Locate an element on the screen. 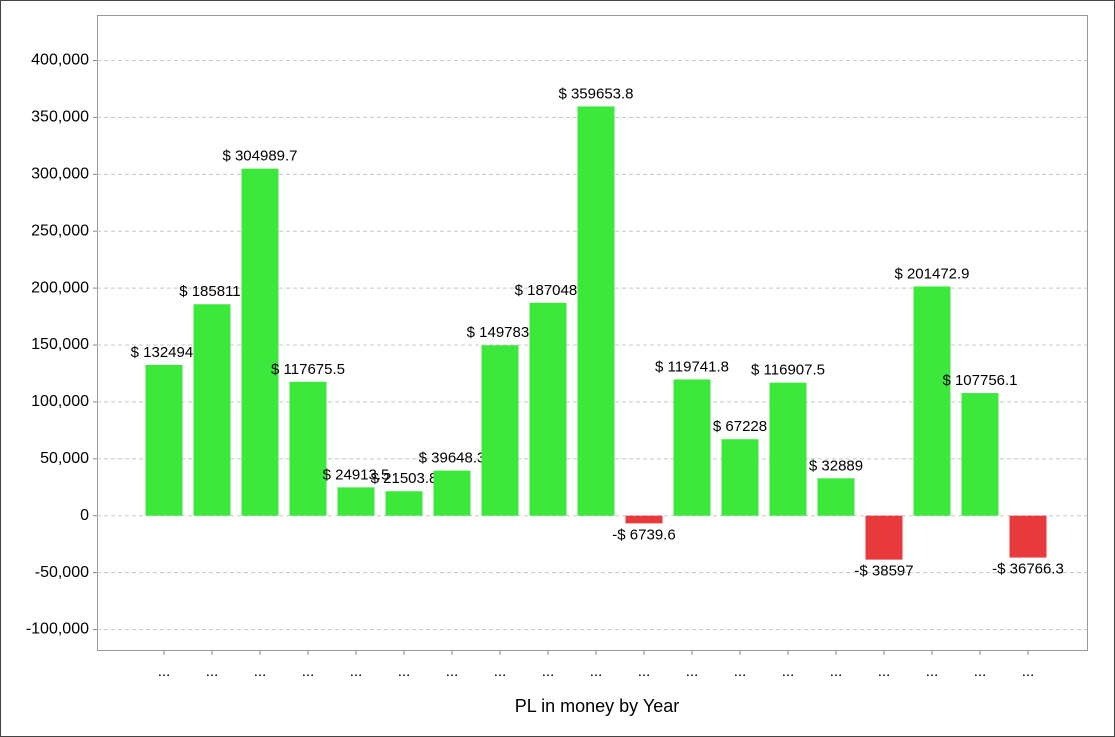 Image resolution: width=1115 pixels, height=737 pixels. data-label: $ 304989.7 is located at coordinates (259, 156).